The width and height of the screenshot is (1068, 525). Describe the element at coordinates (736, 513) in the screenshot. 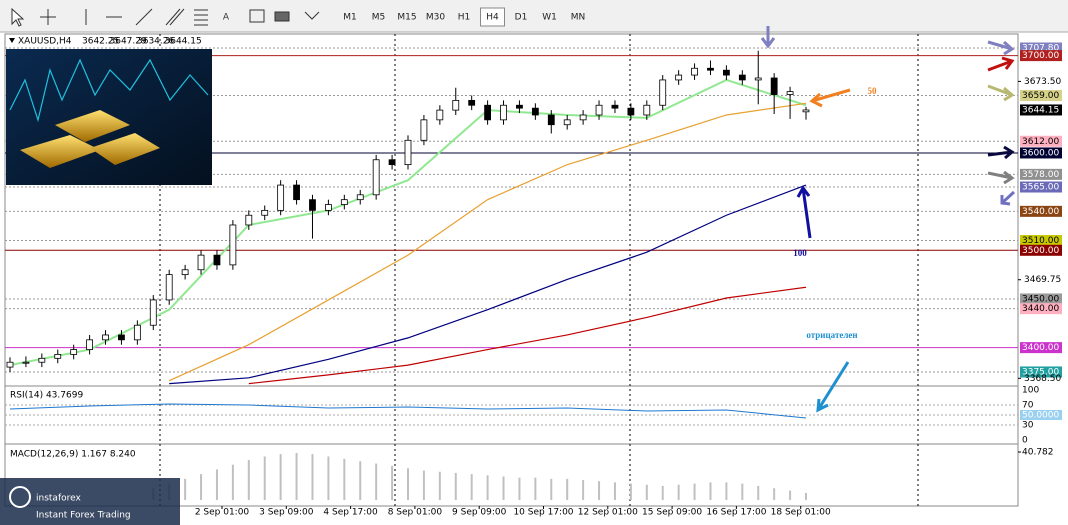

I see `x-tick-label: 16 Sep 17:00` at that location.